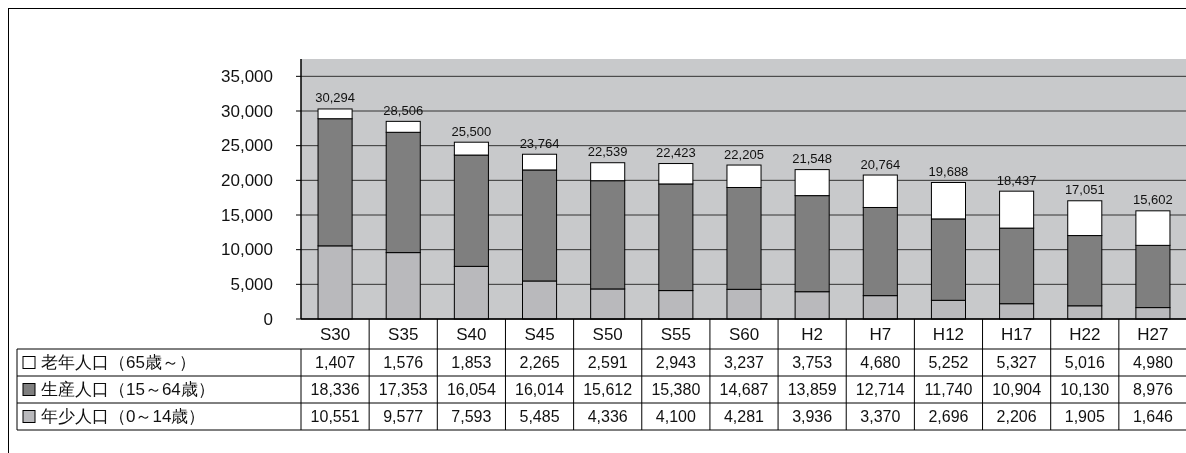 This screenshot has width=1186, height=453. Describe the element at coordinates (880, 334) in the screenshot. I see `x-tick-label: H7` at that location.